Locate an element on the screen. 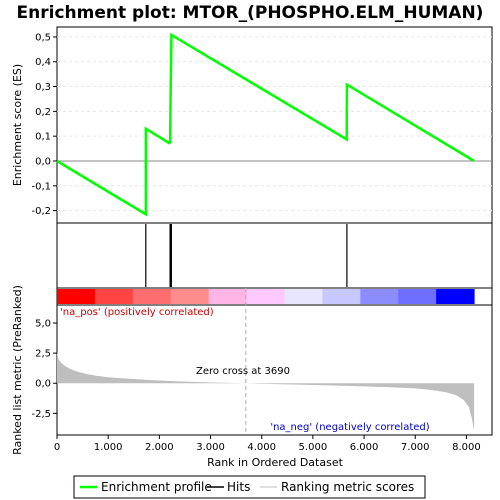 Image resolution: width=500 pixels, height=500 pixels. metric-y-tick-label: 2,5 is located at coordinates (43, 354).